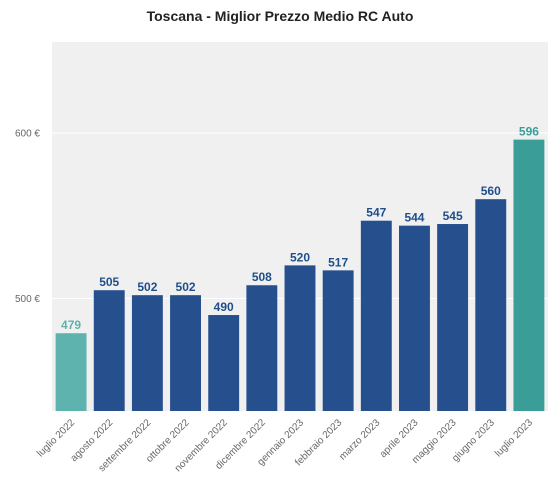 This screenshot has width=560, height=497. What do you see at coordinates (338, 262) in the screenshot?
I see `bar-value-label: 517` at bounding box center [338, 262].